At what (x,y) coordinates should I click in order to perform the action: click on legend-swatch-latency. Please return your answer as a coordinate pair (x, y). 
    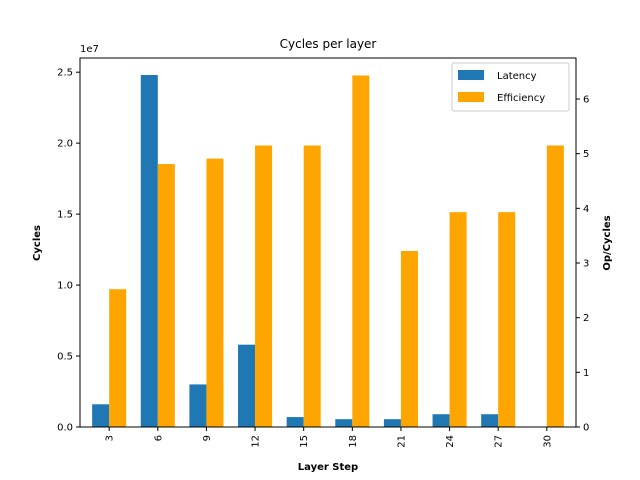
    Looking at the image, I should click on (471, 75).